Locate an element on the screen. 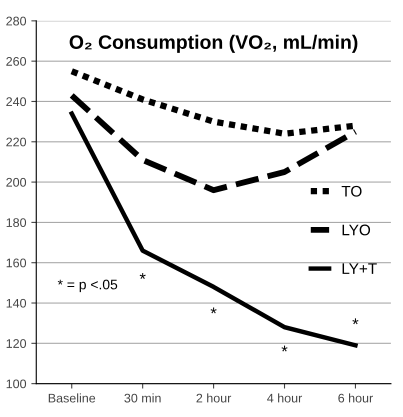  annotation: * = p <.05 is located at coordinates (88, 286).